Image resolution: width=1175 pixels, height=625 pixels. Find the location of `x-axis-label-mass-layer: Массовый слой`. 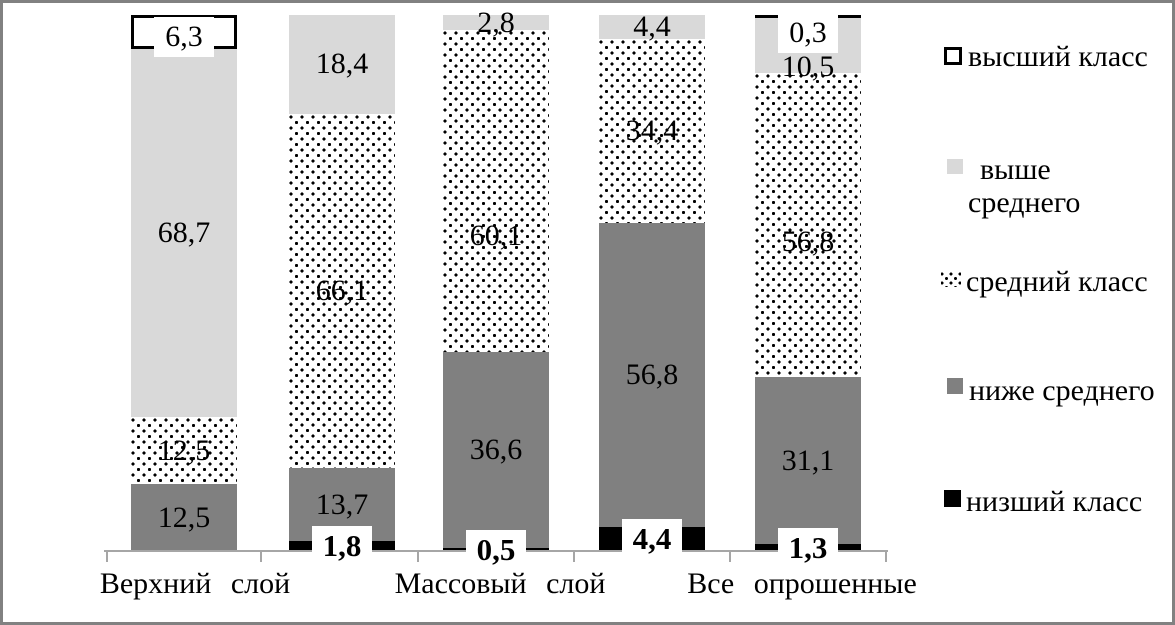

x-axis-label-mass-layer: Массовый слой is located at coordinates (500, 583).